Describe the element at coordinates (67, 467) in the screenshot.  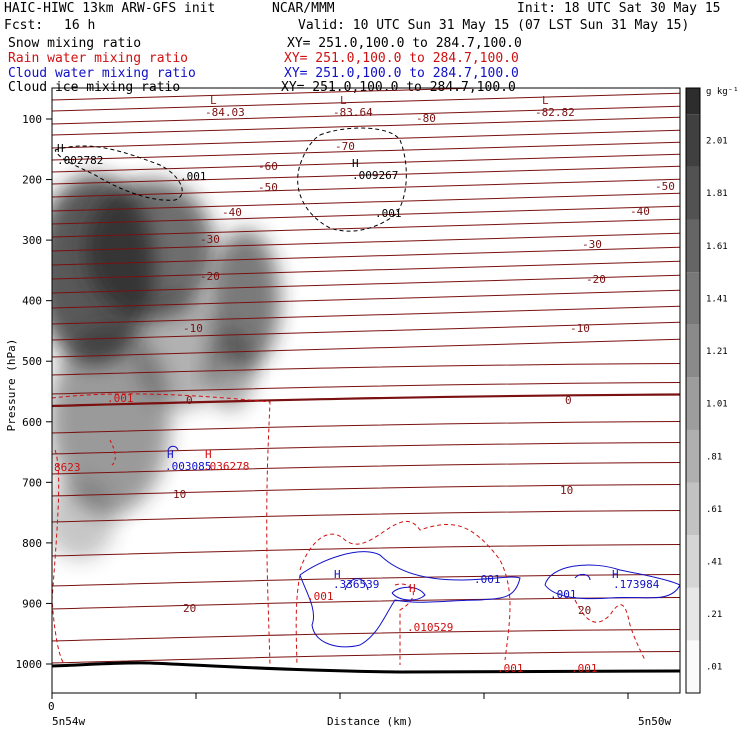
I see `contour-value-label: 8623` at that location.